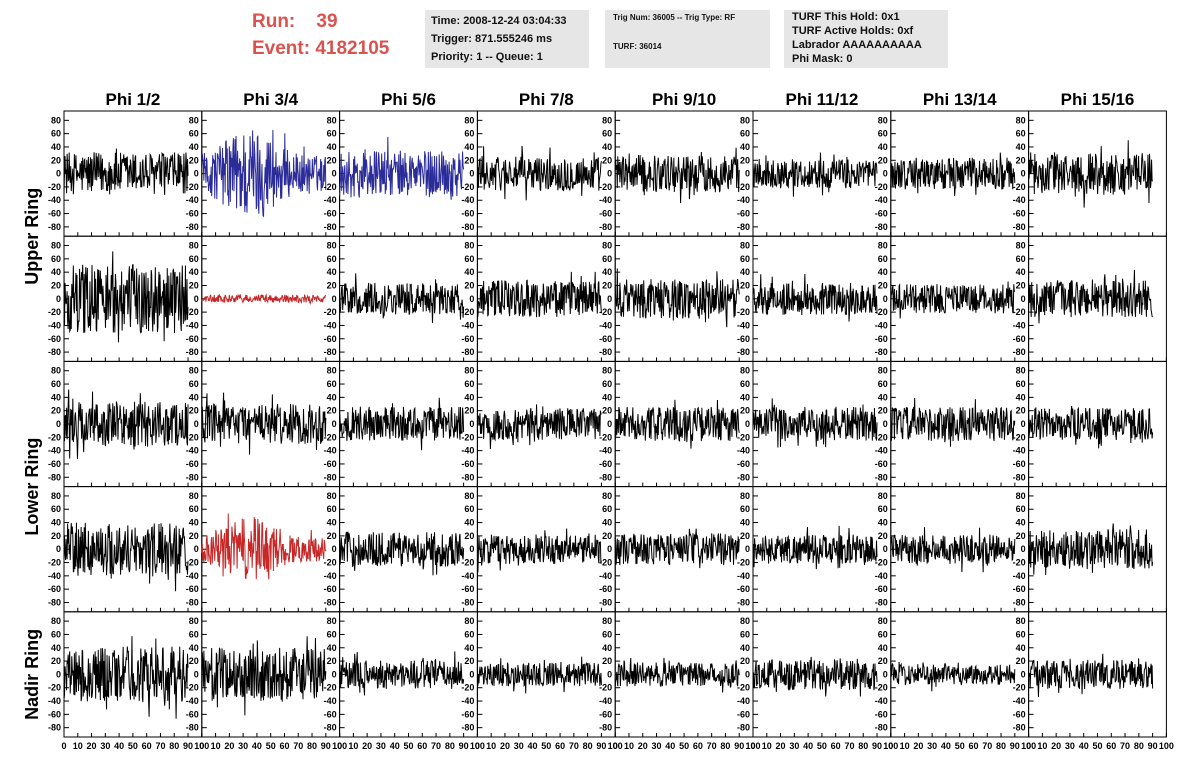 This screenshot has height=772, width=1196. What do you see at coordinates (960, 99) in the screenshot?
I see `column-label: Phi 13/14` at bounding box center [960, 99].